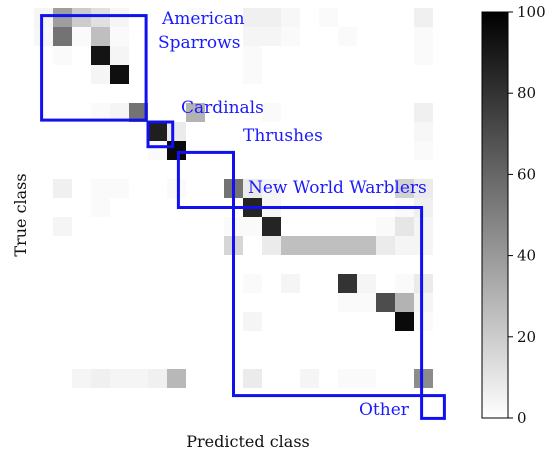 The width and height of the screenshot is (555, 453). I want to click on group-box-warblers, so click(328, 302).